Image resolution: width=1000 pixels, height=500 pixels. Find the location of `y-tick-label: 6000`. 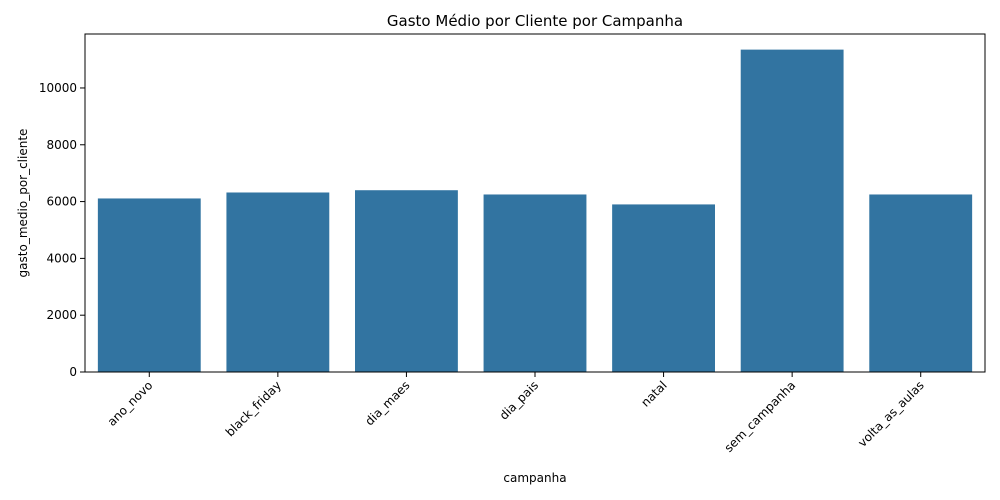

y-tick-label: 6000 is located at coordinates (61, 202).